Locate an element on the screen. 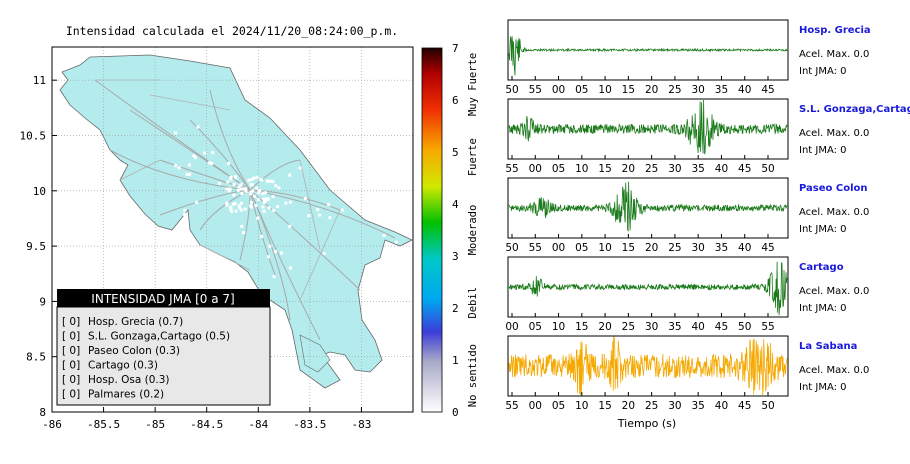 This screenshot has width=910, height=464. map-x-tick-label: -83.5 is located at coordinates (309, 424).